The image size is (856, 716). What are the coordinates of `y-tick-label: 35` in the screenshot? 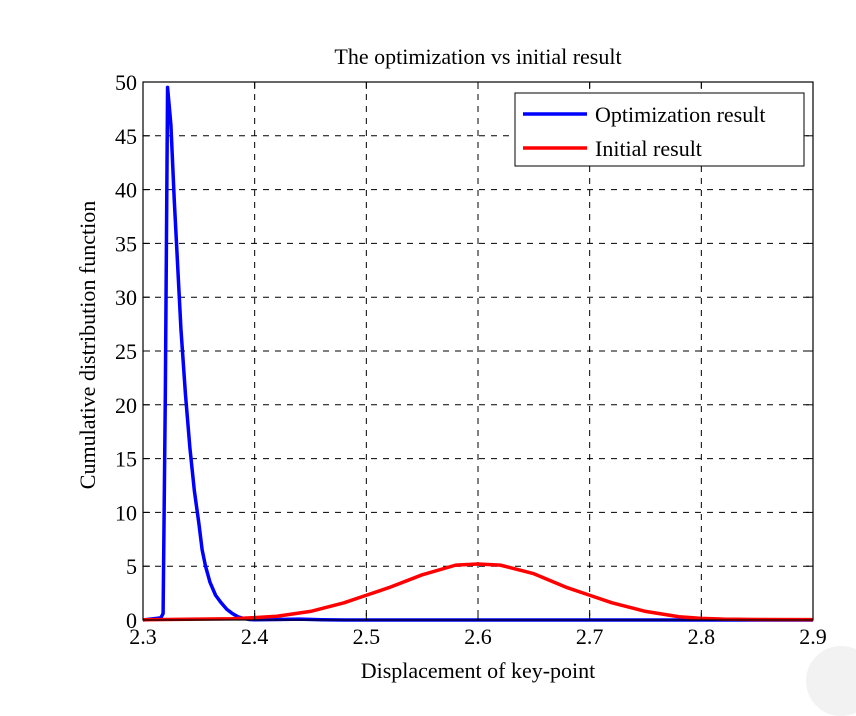 It's located at (126, 243).